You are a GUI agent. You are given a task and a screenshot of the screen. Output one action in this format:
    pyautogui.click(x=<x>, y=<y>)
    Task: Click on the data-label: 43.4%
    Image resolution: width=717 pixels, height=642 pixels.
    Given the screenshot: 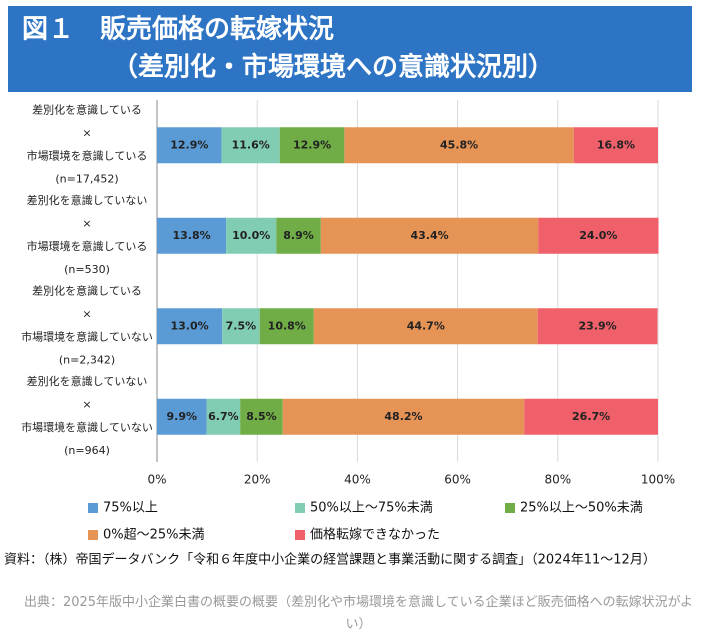 What is the action you would take?
    pyautogui.click(x=429, y=235)
    